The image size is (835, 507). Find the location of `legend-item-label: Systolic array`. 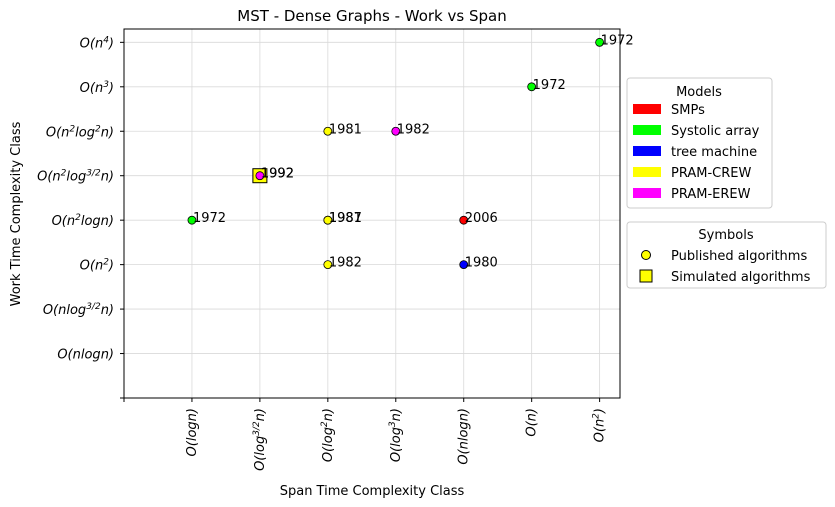

legend-item-label: Systolic array is located at coordinates (715, 131).